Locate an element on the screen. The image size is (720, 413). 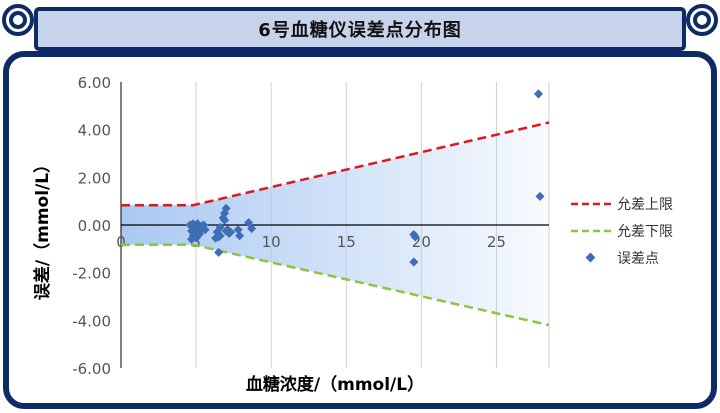
y-tick-label: 0.00 is located at coordinates (94, 226).